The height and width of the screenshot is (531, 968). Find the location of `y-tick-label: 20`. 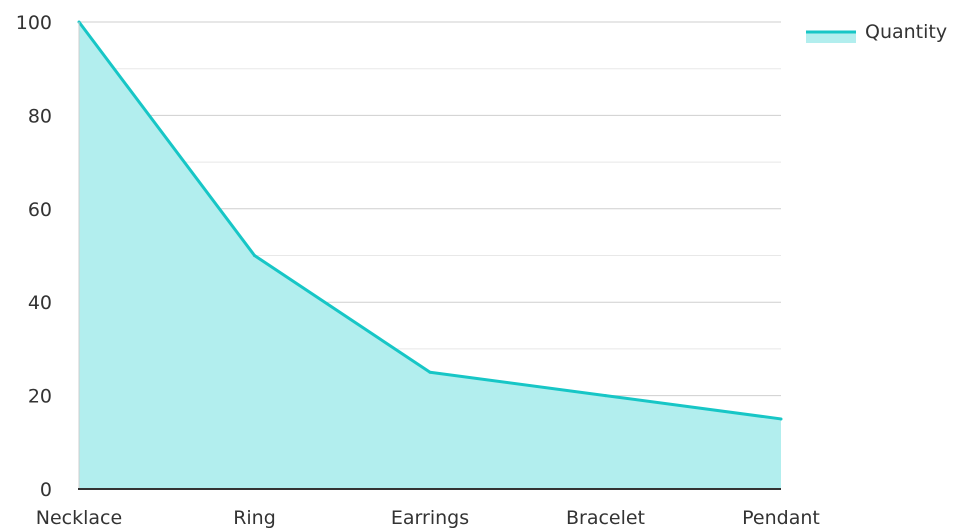

y-tick-label: 20 is located at coordinates (40, 397).